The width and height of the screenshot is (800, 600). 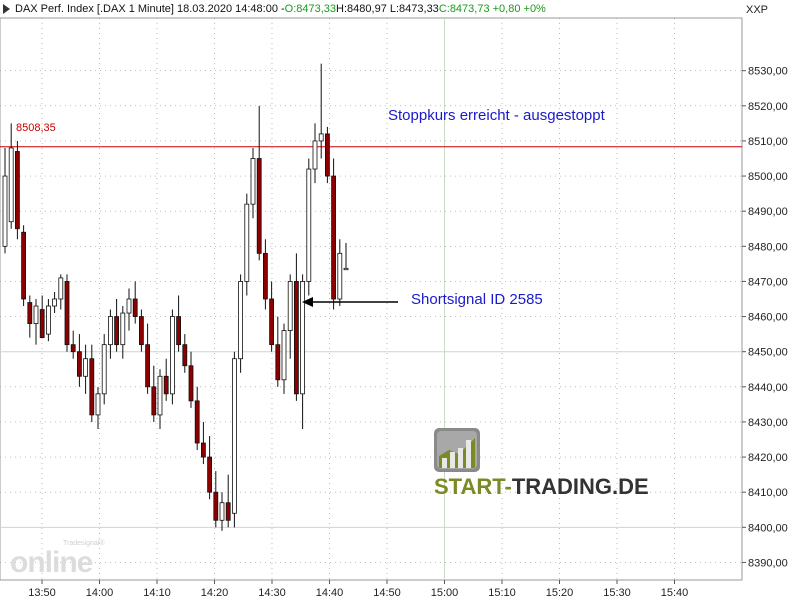 What do you see at coordinates (84, 543) in the screenshot?
I see `watermark-small-text: Tradesignal®` at bounding box center [84, 543].